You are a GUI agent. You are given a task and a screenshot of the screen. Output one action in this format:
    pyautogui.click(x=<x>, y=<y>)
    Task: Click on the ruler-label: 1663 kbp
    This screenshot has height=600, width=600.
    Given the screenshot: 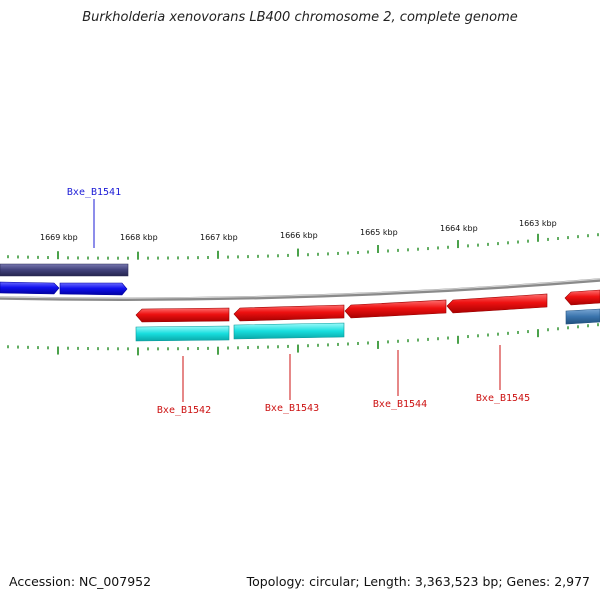 What is the action you would take?
    pyautogui.click(x=538, y=223)
    